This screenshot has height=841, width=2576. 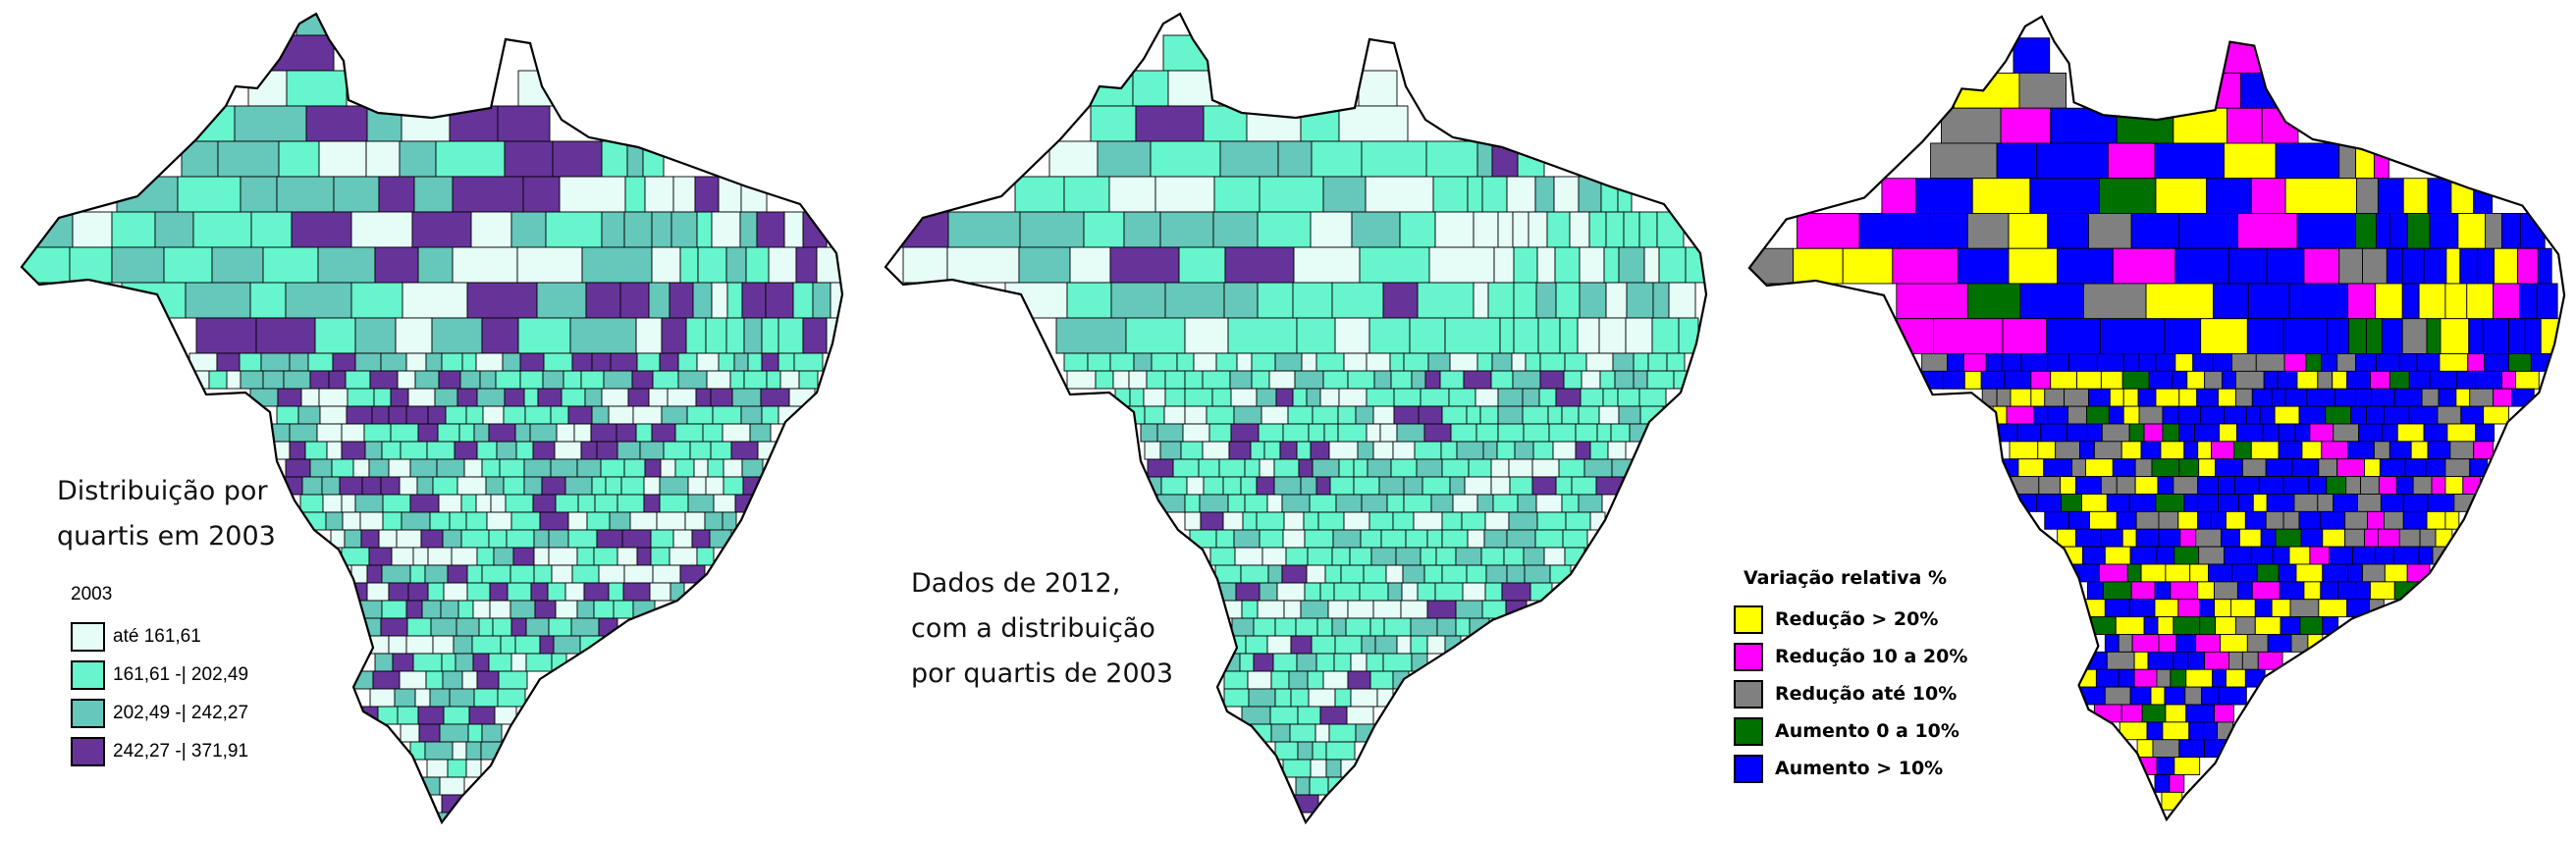 What do you see at coordinates (1748, 619) in the screenshot?
I see `legend-swatch` at bounding box center [1748, 619].